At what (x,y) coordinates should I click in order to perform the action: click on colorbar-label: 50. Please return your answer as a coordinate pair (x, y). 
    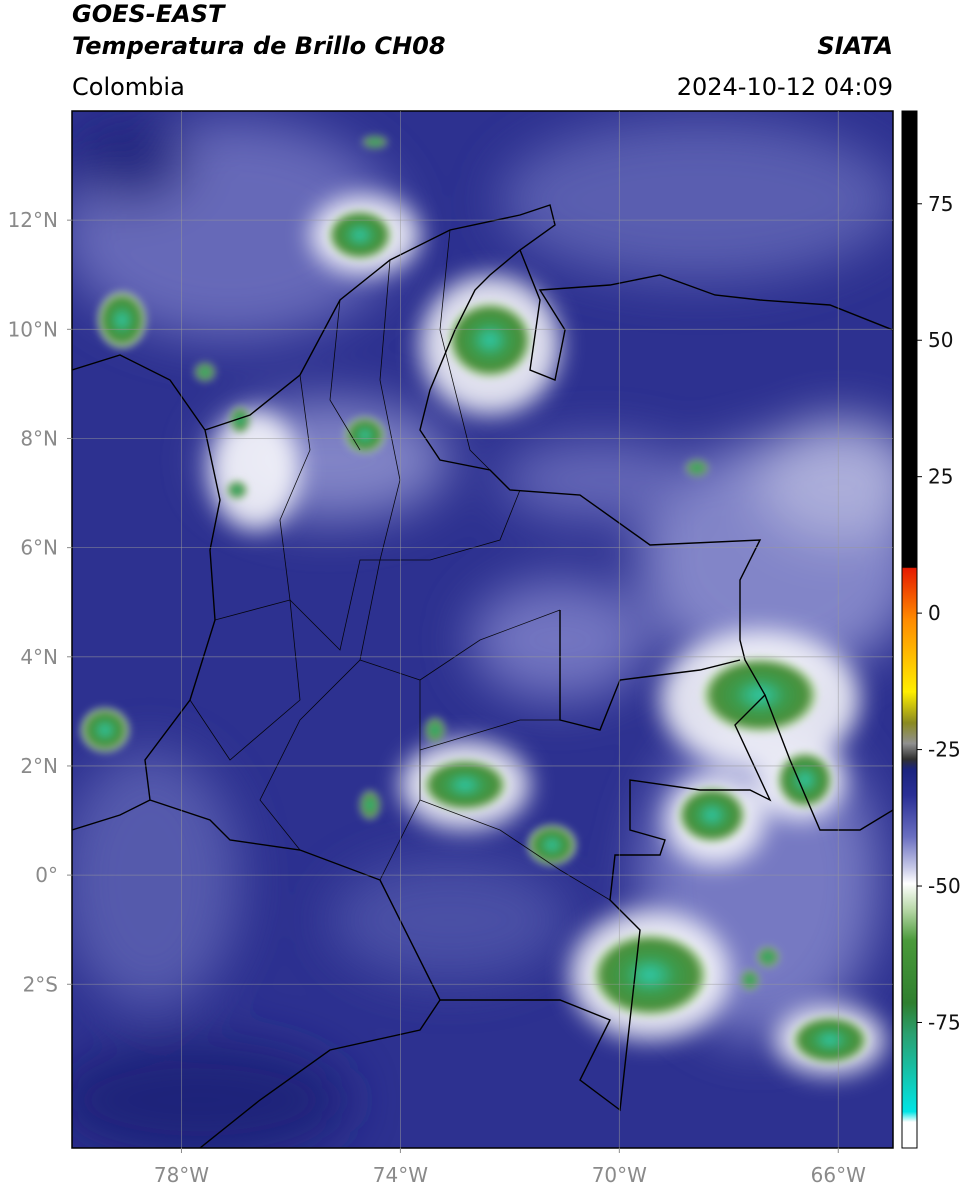
    Looking at the image, I should click on (940, 340).